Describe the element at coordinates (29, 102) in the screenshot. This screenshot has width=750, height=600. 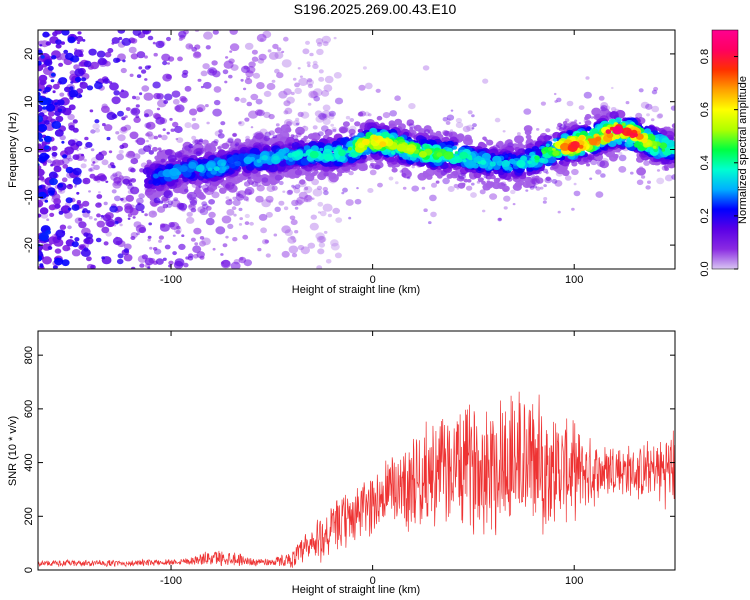
I see `y-tick-label: 10` at that location.